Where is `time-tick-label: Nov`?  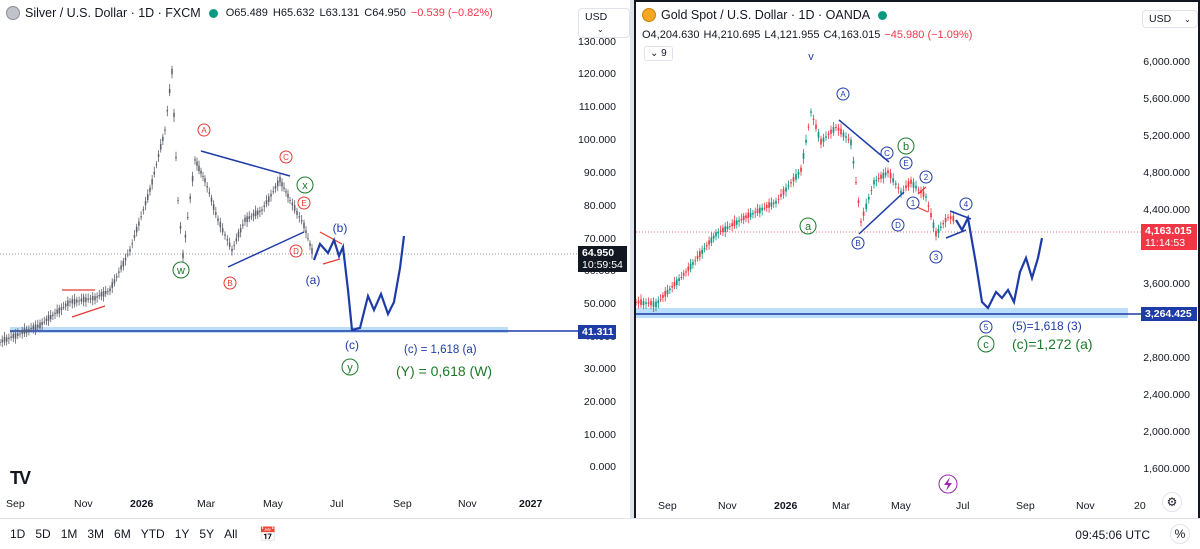 time-tick-label: Nov is located at coordinates (1085, 506).